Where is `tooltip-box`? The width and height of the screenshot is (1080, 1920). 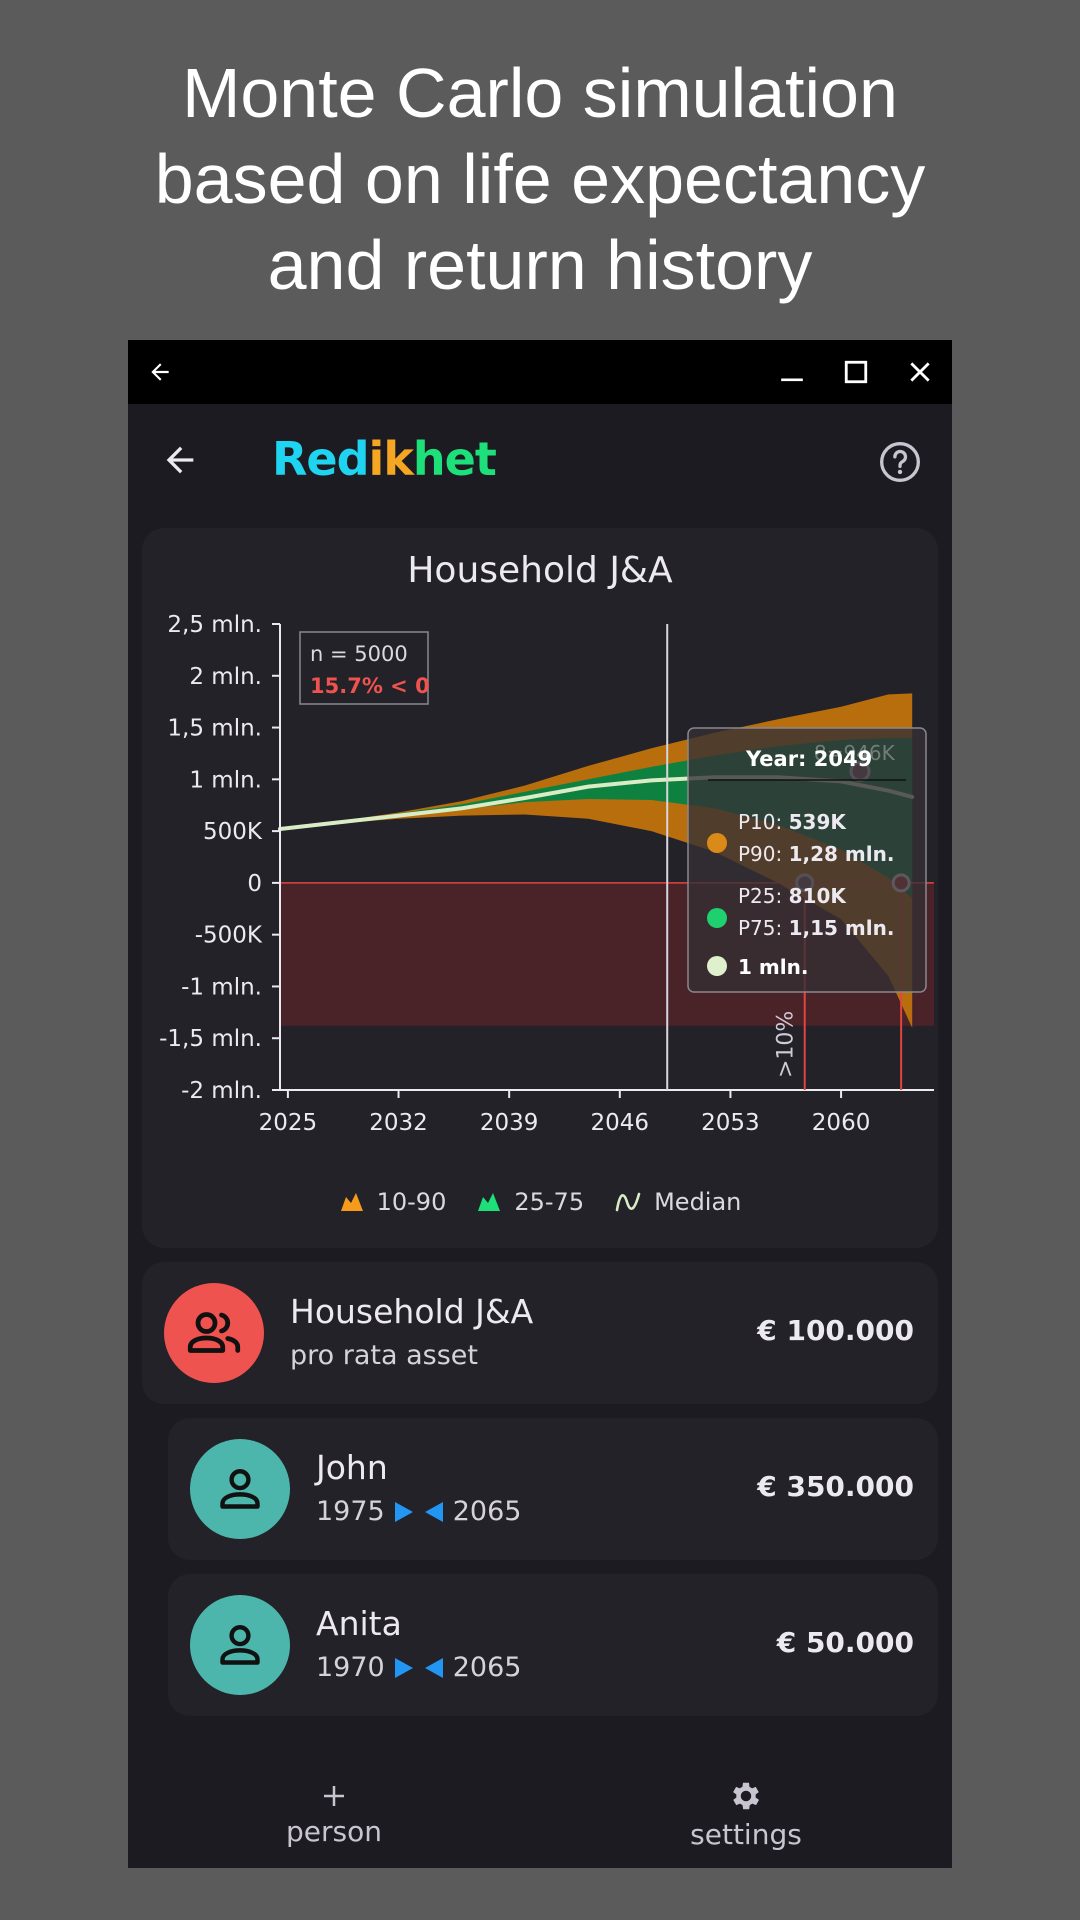
tooltip-box is located at coordinates (807, 860).